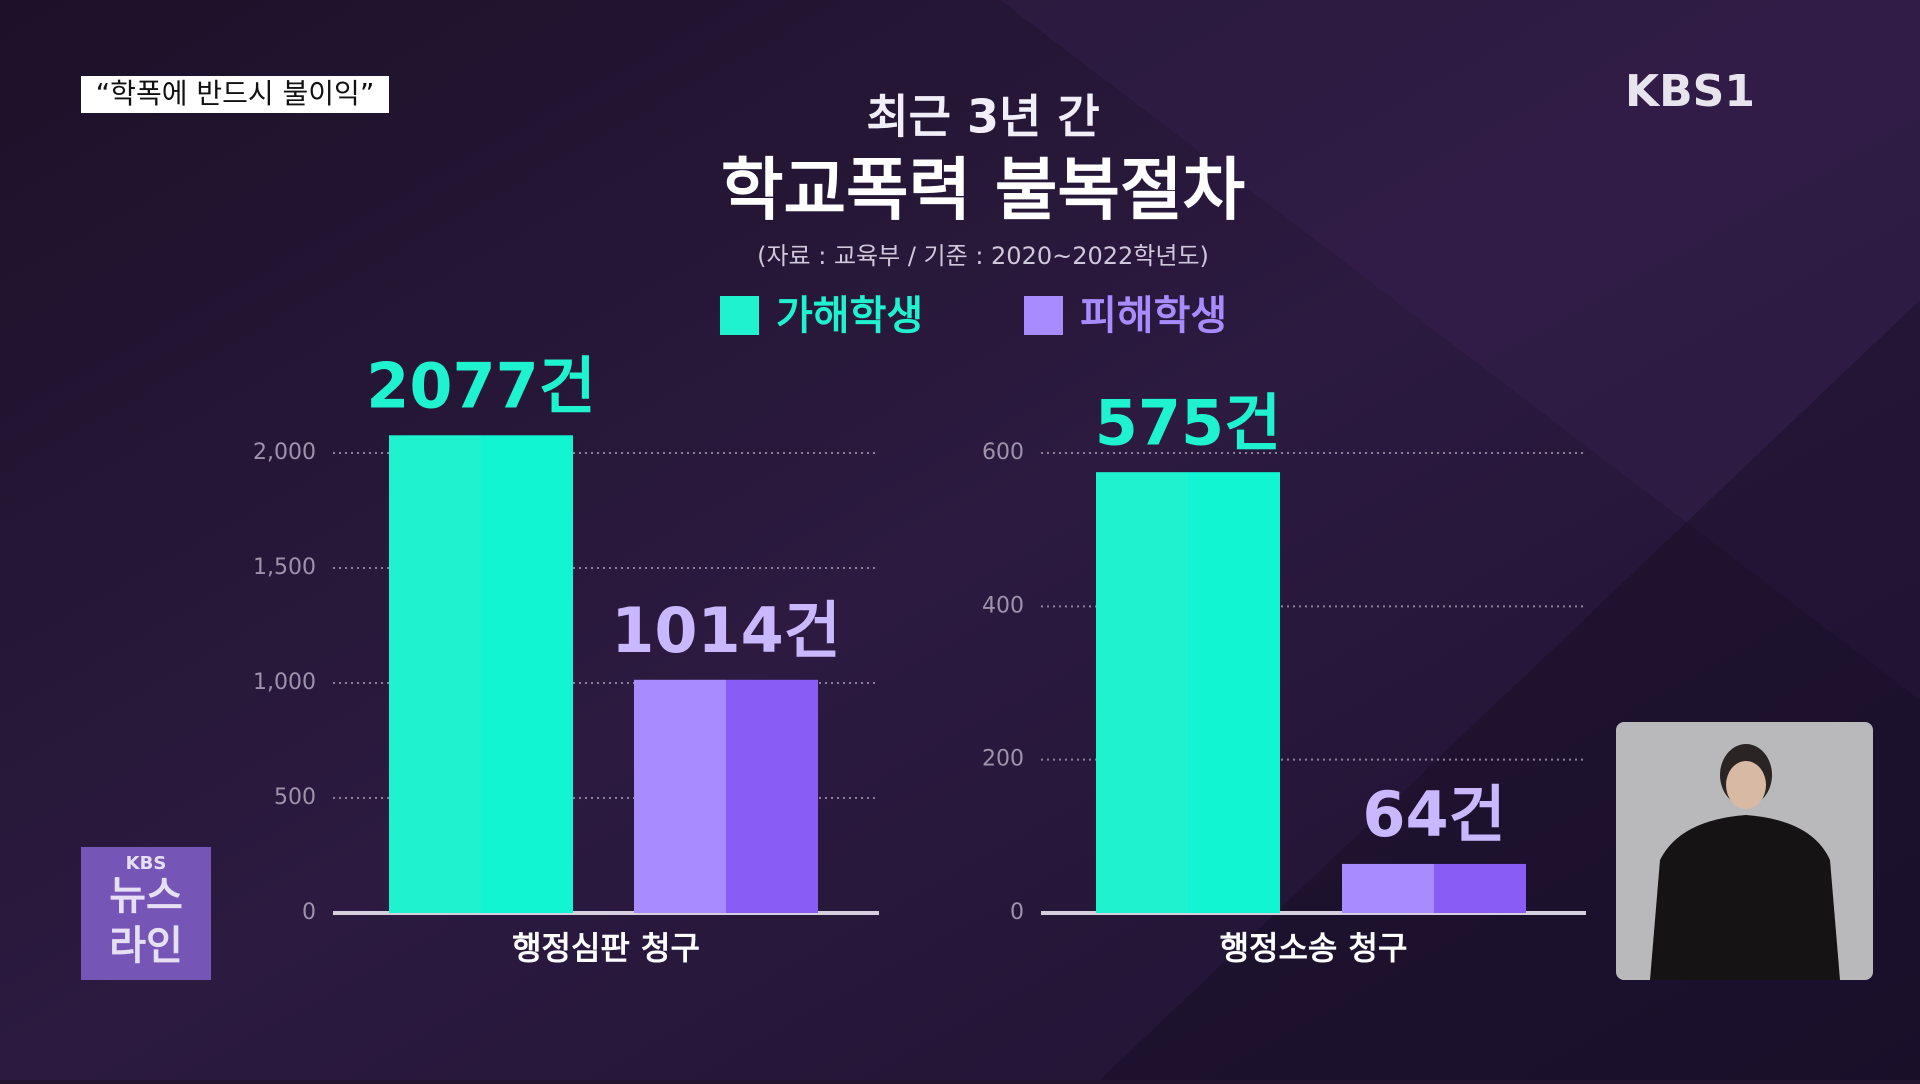  What do you see at coordinates (1314, 948) in the screenshot?
I see `x-tick-label: 행정소송 청구` at bounding box center [1314, 948].